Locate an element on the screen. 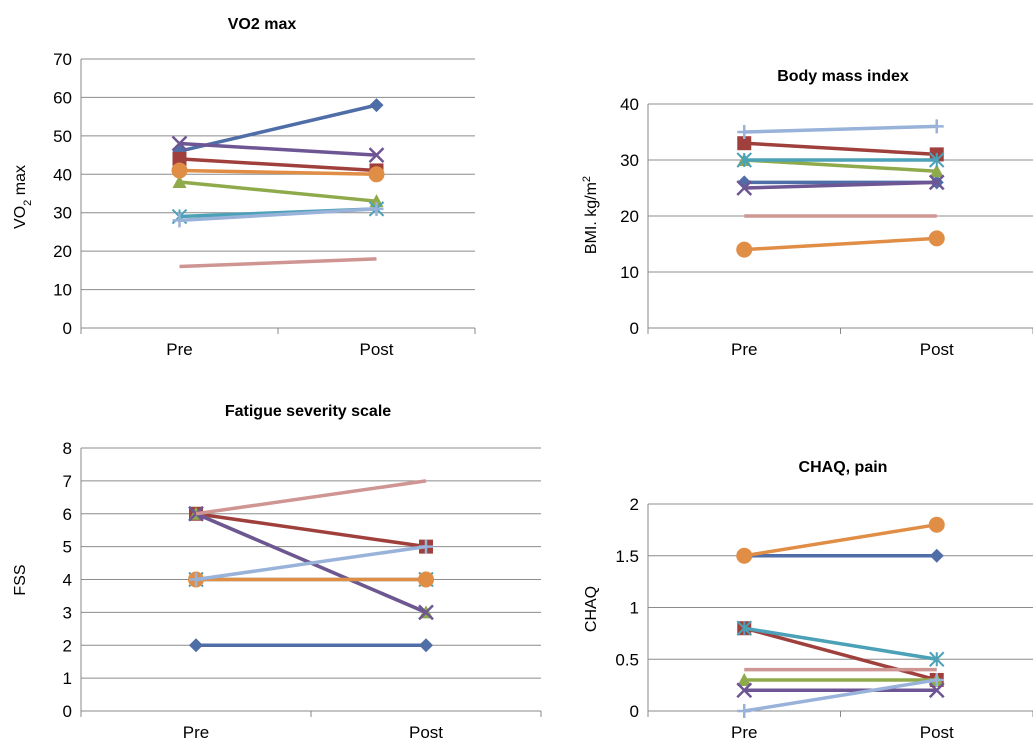 This screenshot has height=746, width=1033. y-tick-label: 50 is located at coordinates (62, 136).